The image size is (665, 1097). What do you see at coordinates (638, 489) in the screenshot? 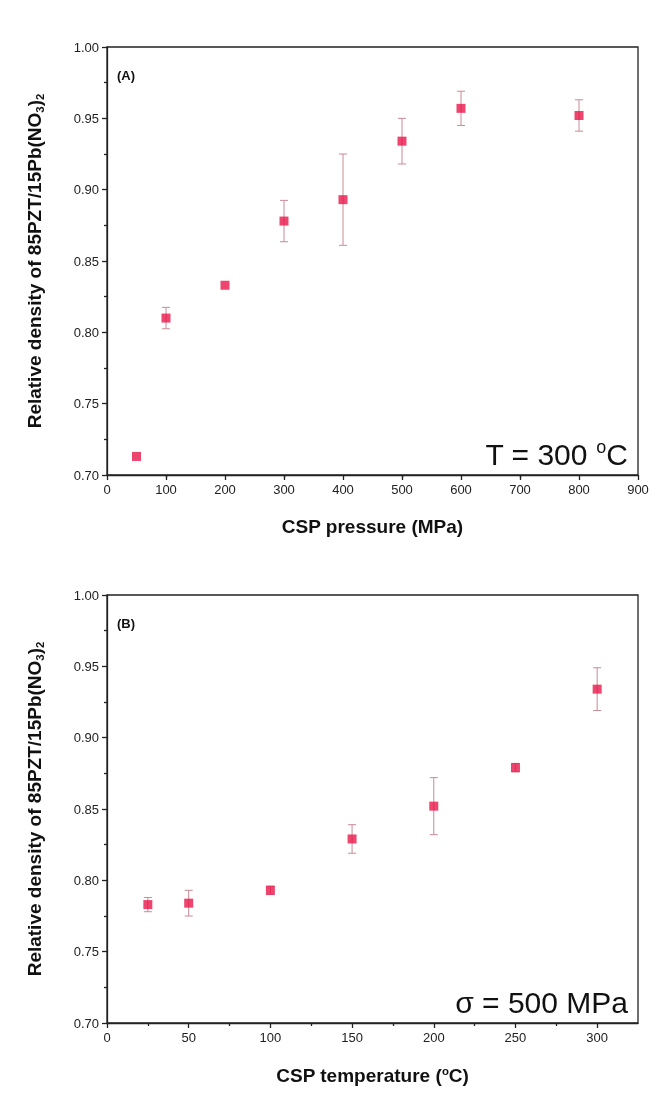
I see `x-tick-label: 900` at bounding box center [638, 489].